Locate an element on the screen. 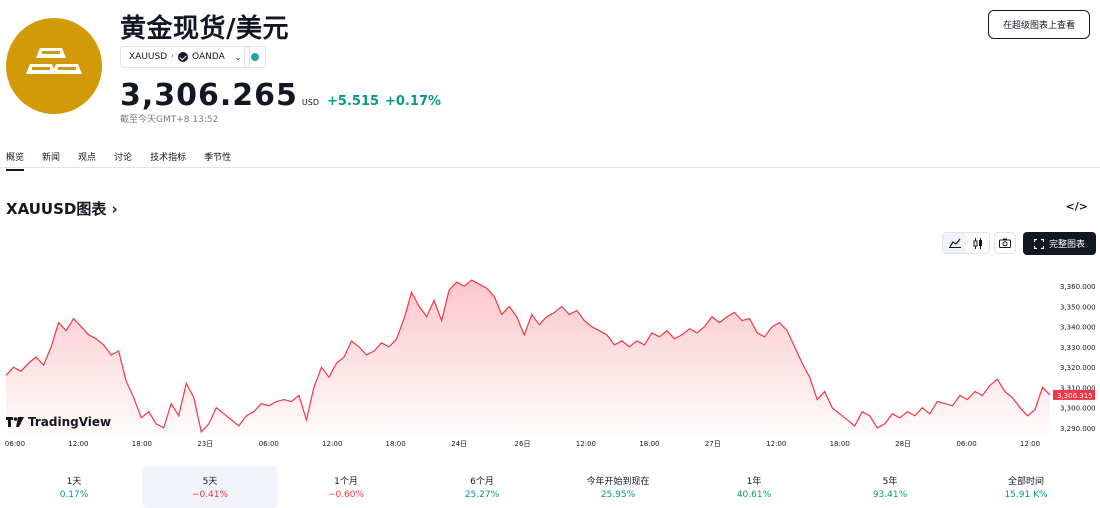  period-value: −0.41% is located at coordinates (210, 495).